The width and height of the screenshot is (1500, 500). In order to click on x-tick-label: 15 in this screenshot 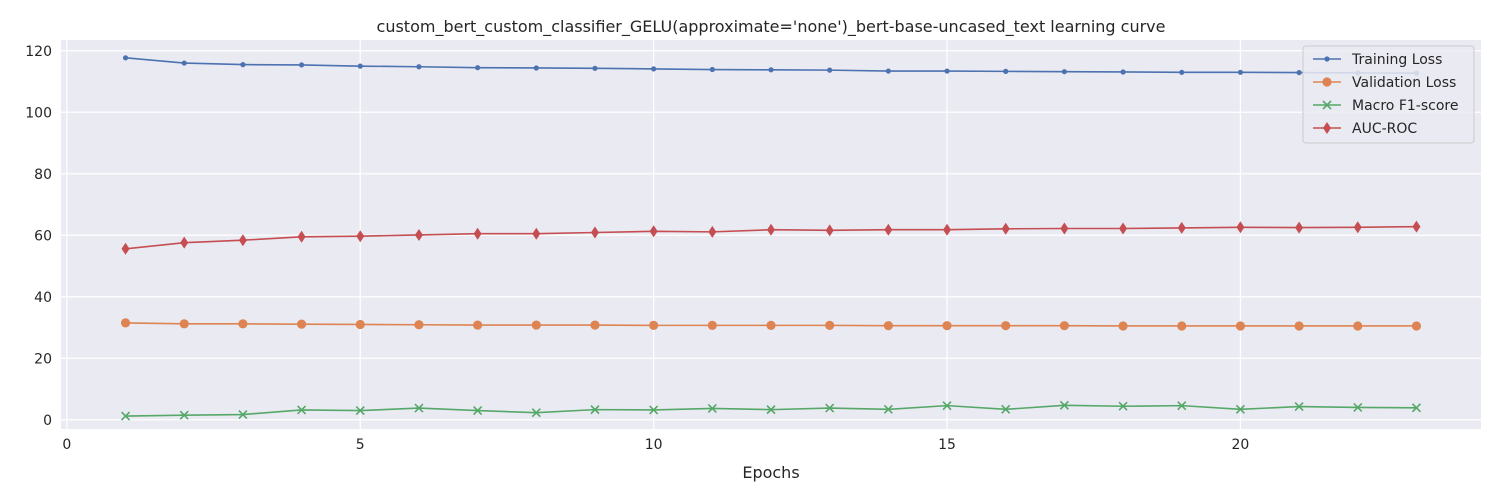, I will do `click(947, 445)`.